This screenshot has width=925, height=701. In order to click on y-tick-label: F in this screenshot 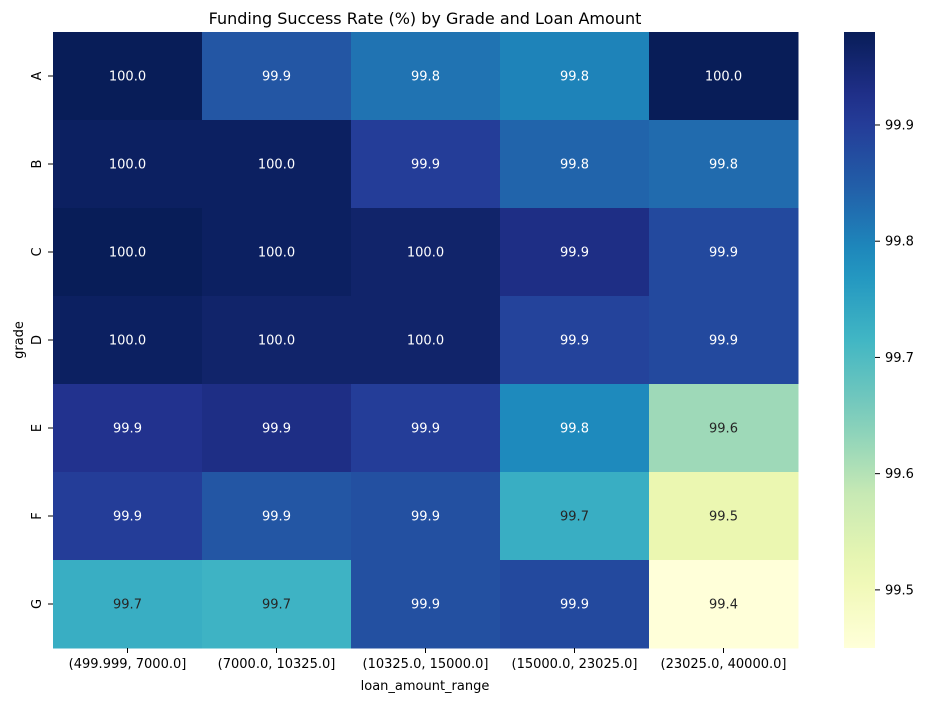, I will do `click(37, 515)`.